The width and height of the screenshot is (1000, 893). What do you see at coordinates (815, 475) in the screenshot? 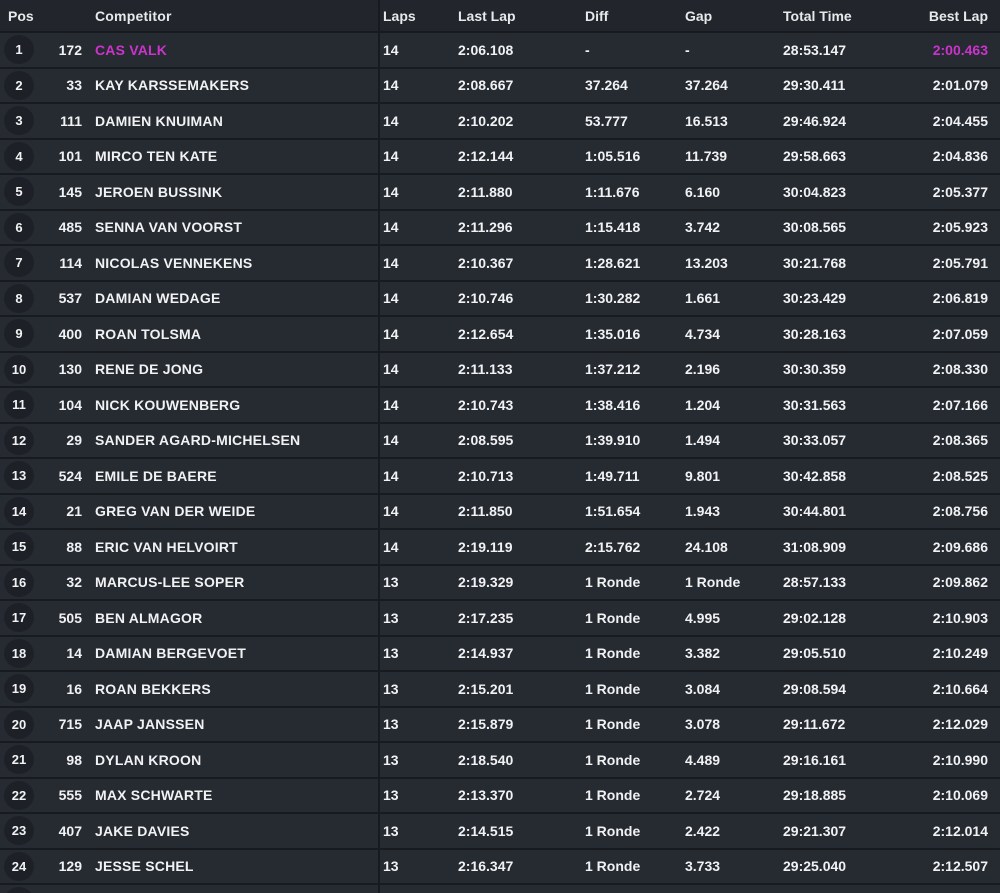
I see `total-time-value: 30:42.858` at bounding box center [815, 475].